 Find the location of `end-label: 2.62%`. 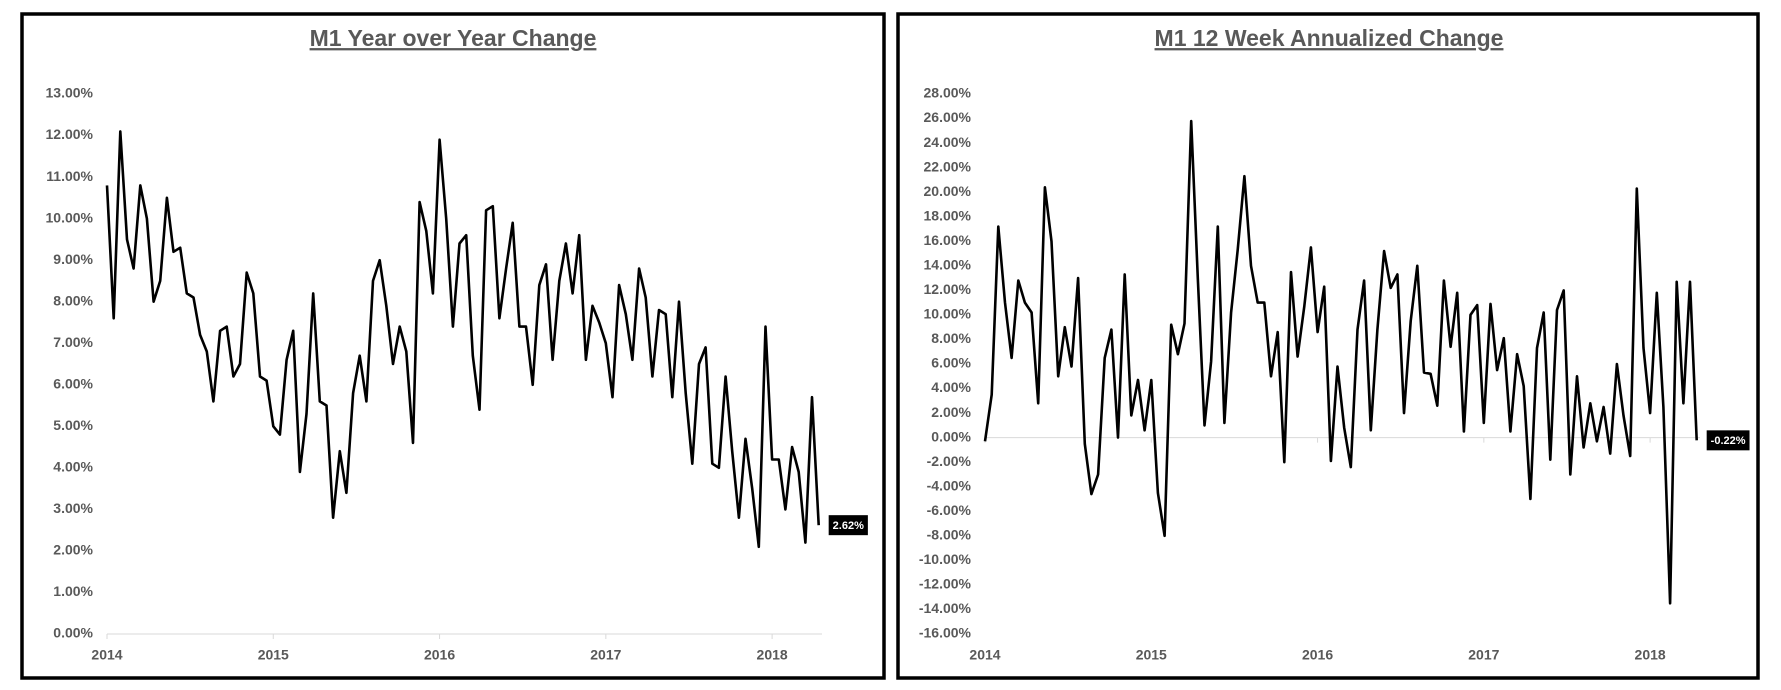

end-label: 2.62% is located at coordinates (848, 526).